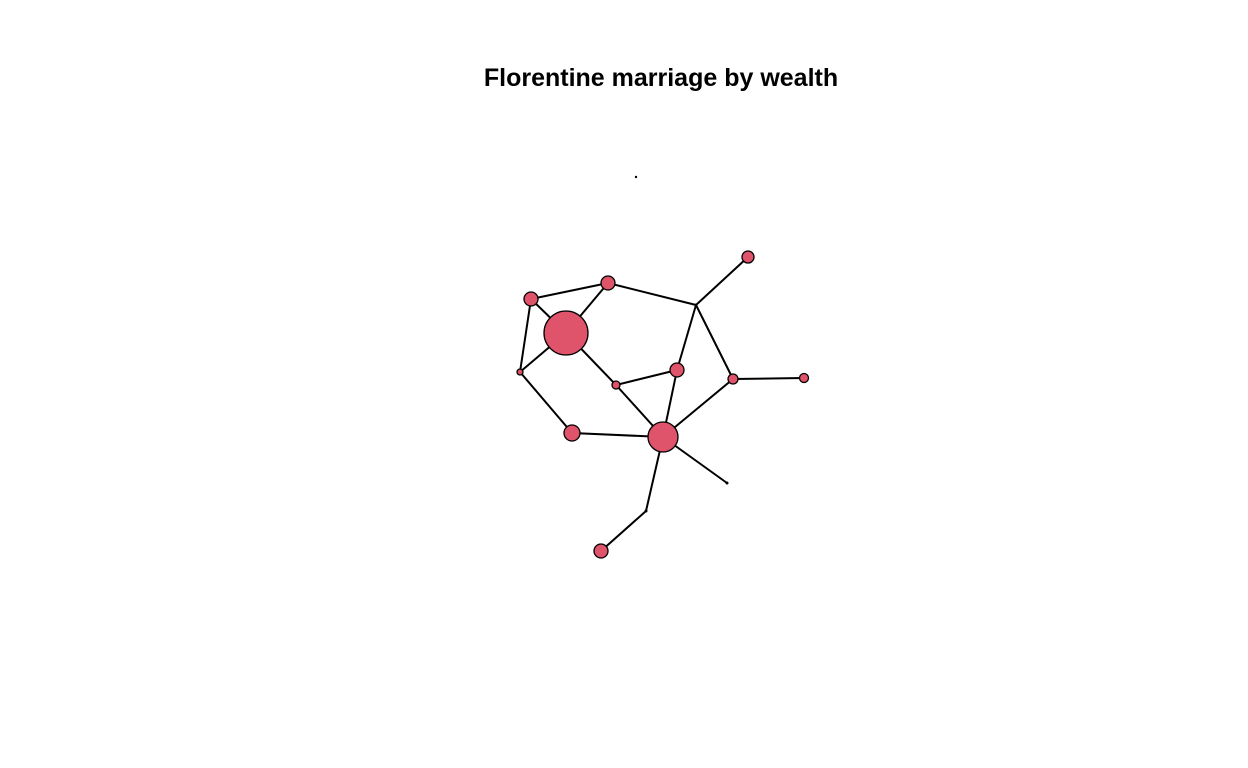 The image size is (1248, 768). Describe the element at coordinates (661, 78) in the screenshot. I see `plot-title: Florentine marriage by wealth` at that location.